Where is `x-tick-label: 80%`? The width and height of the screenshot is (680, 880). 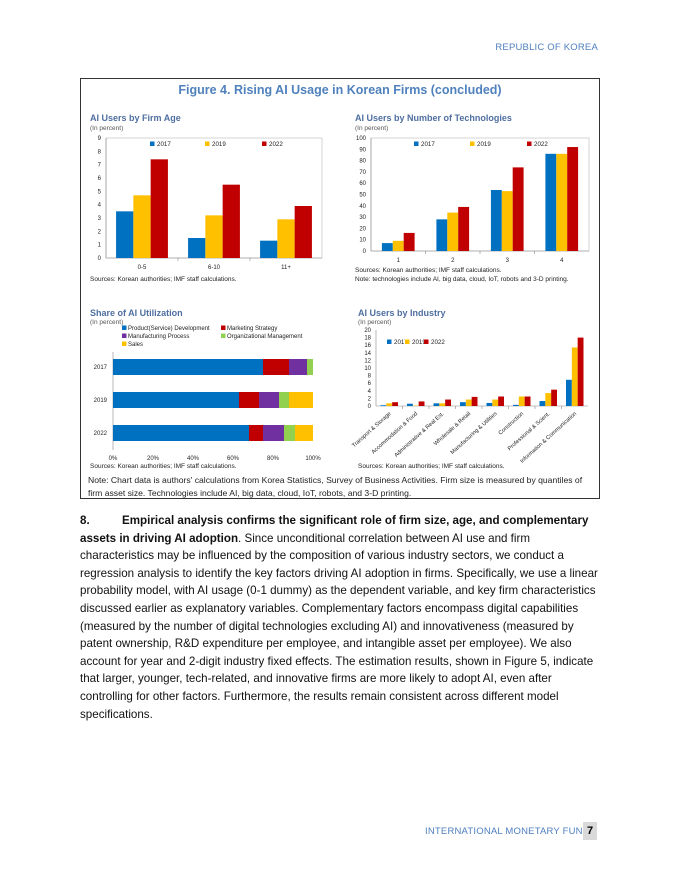 x-tick-label: 80% is located at coordinates (273, 459).